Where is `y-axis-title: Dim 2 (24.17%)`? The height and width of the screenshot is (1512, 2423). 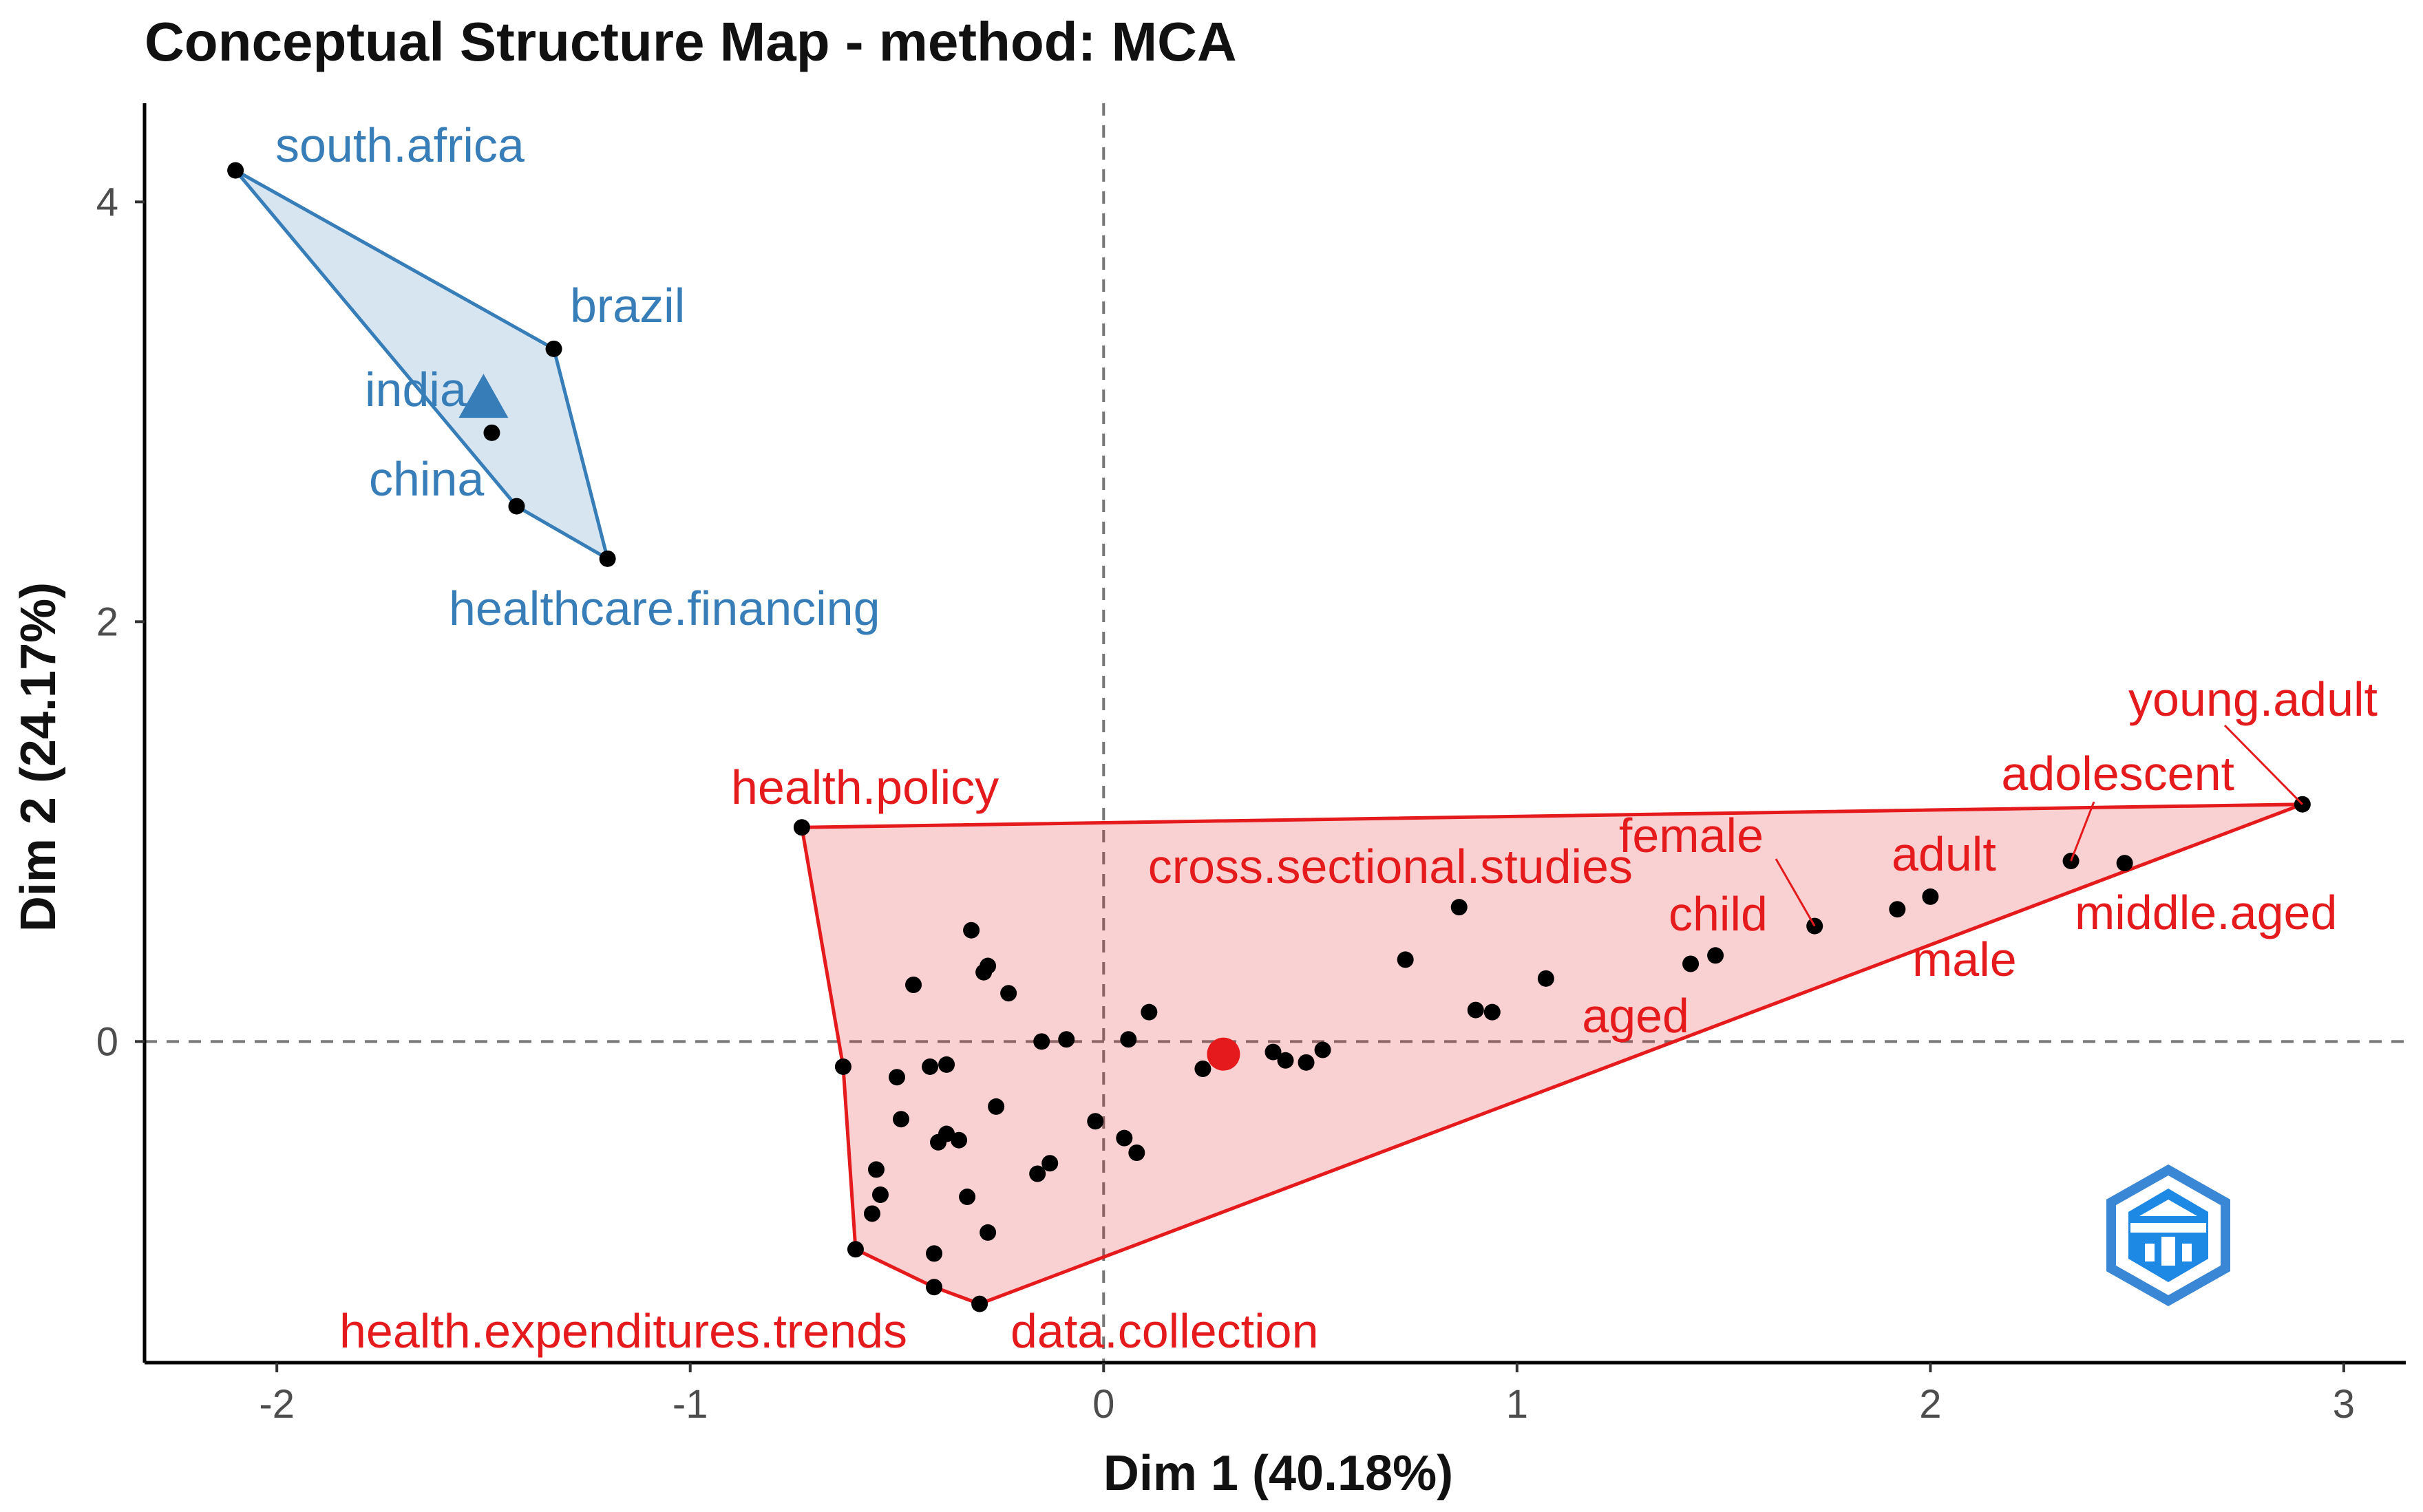 y-axis-title: Dim 2 (24.17%) is located at coordinates (38, 757).